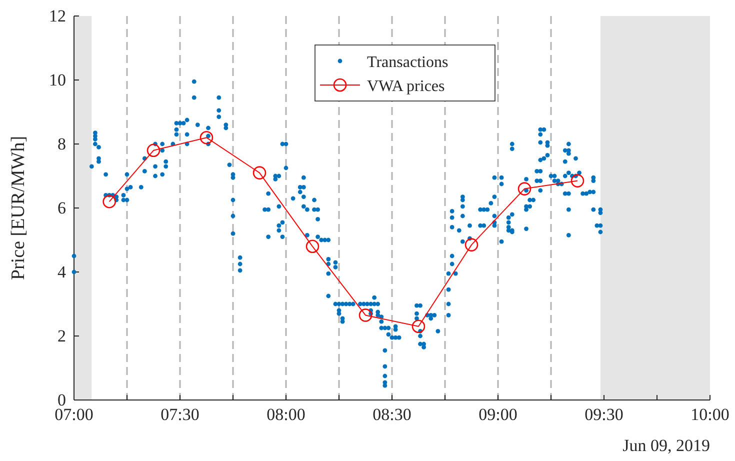  I want to click on y-axis-title: Price [EUR/MWh], so click(18, 208).